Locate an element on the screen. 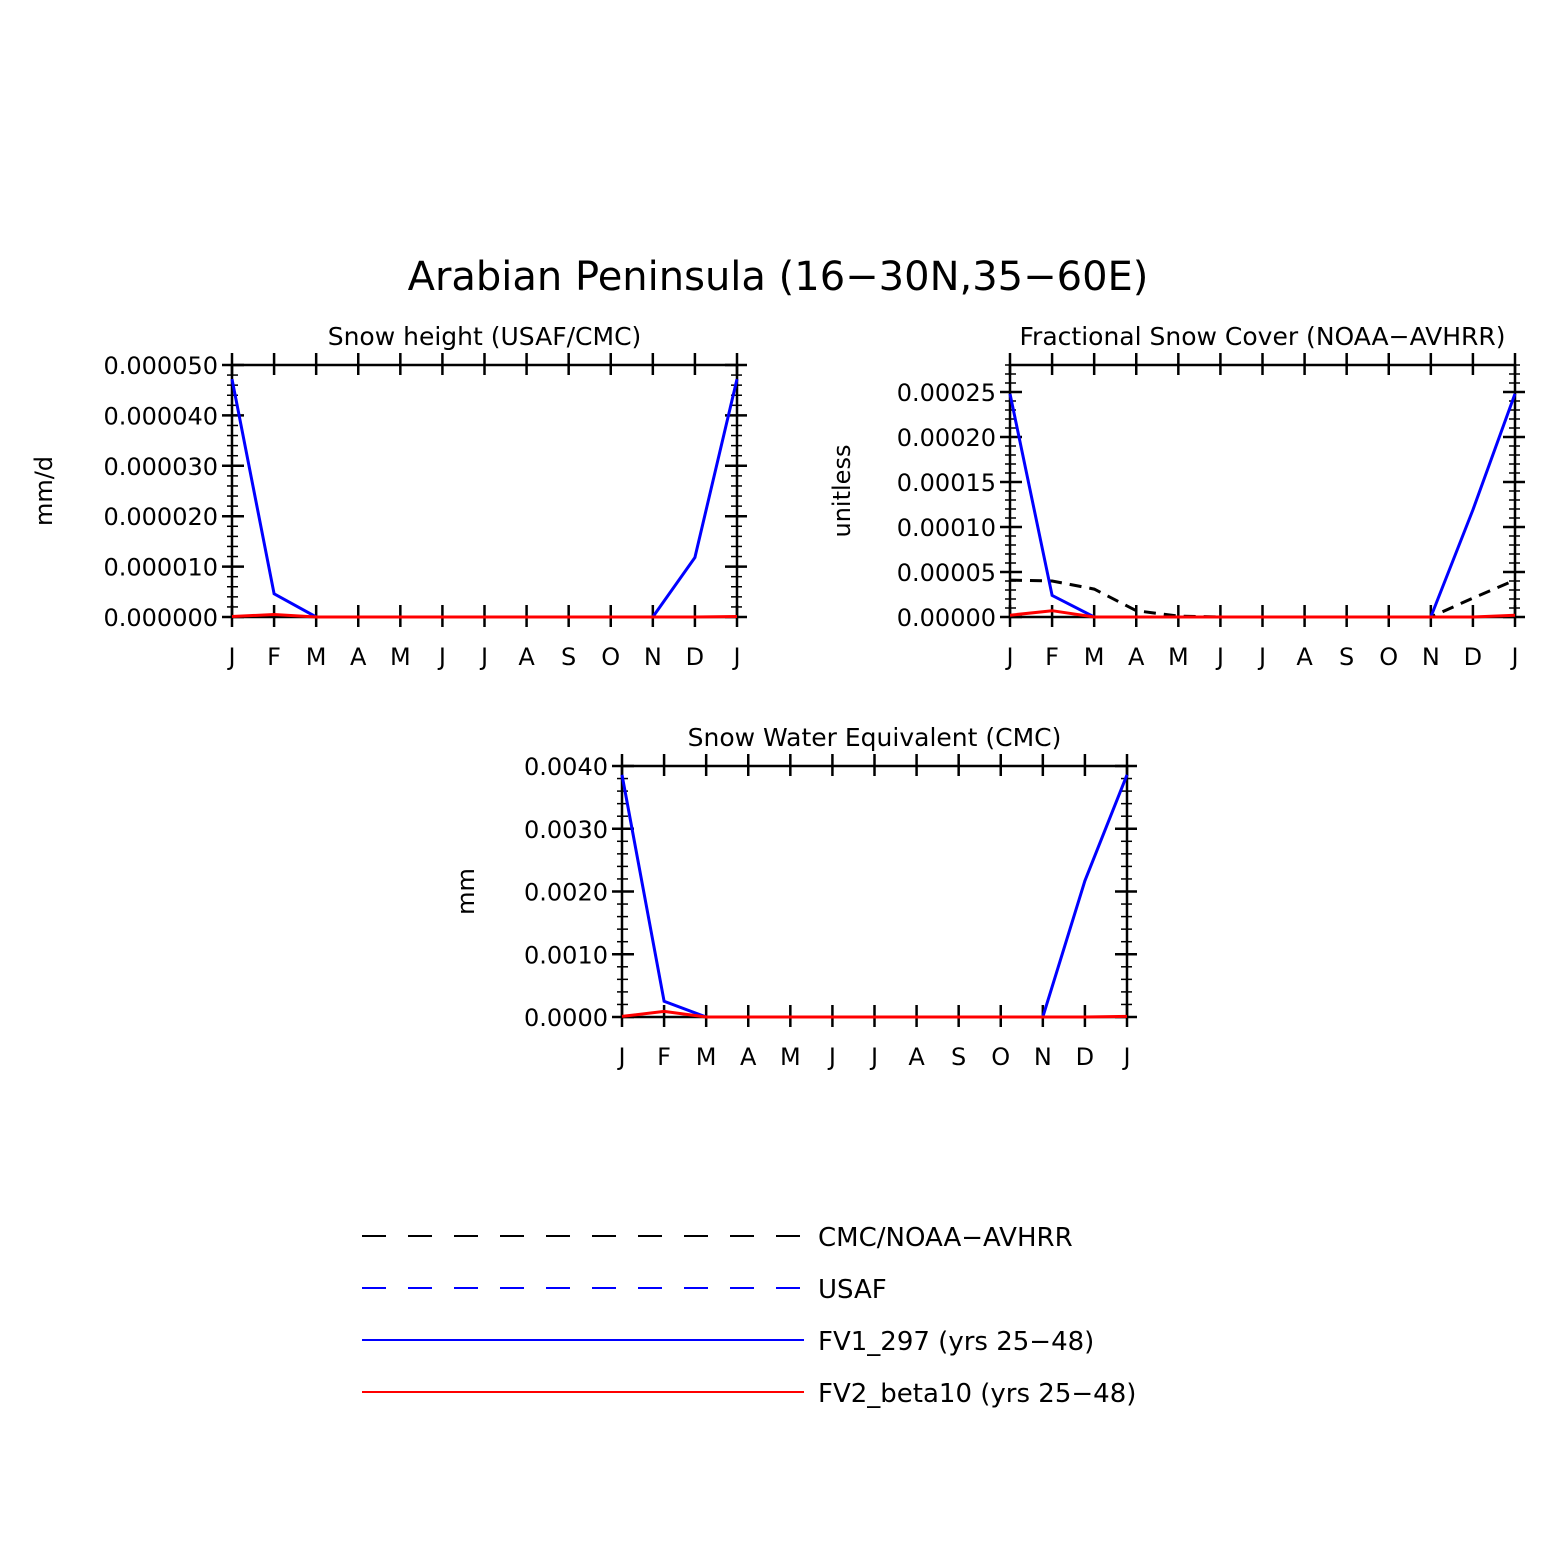 Image resolution: width=1556 pixels, height=1556 pixels. y-tick-label: 0.000050 is located at coordinates (160, 366).